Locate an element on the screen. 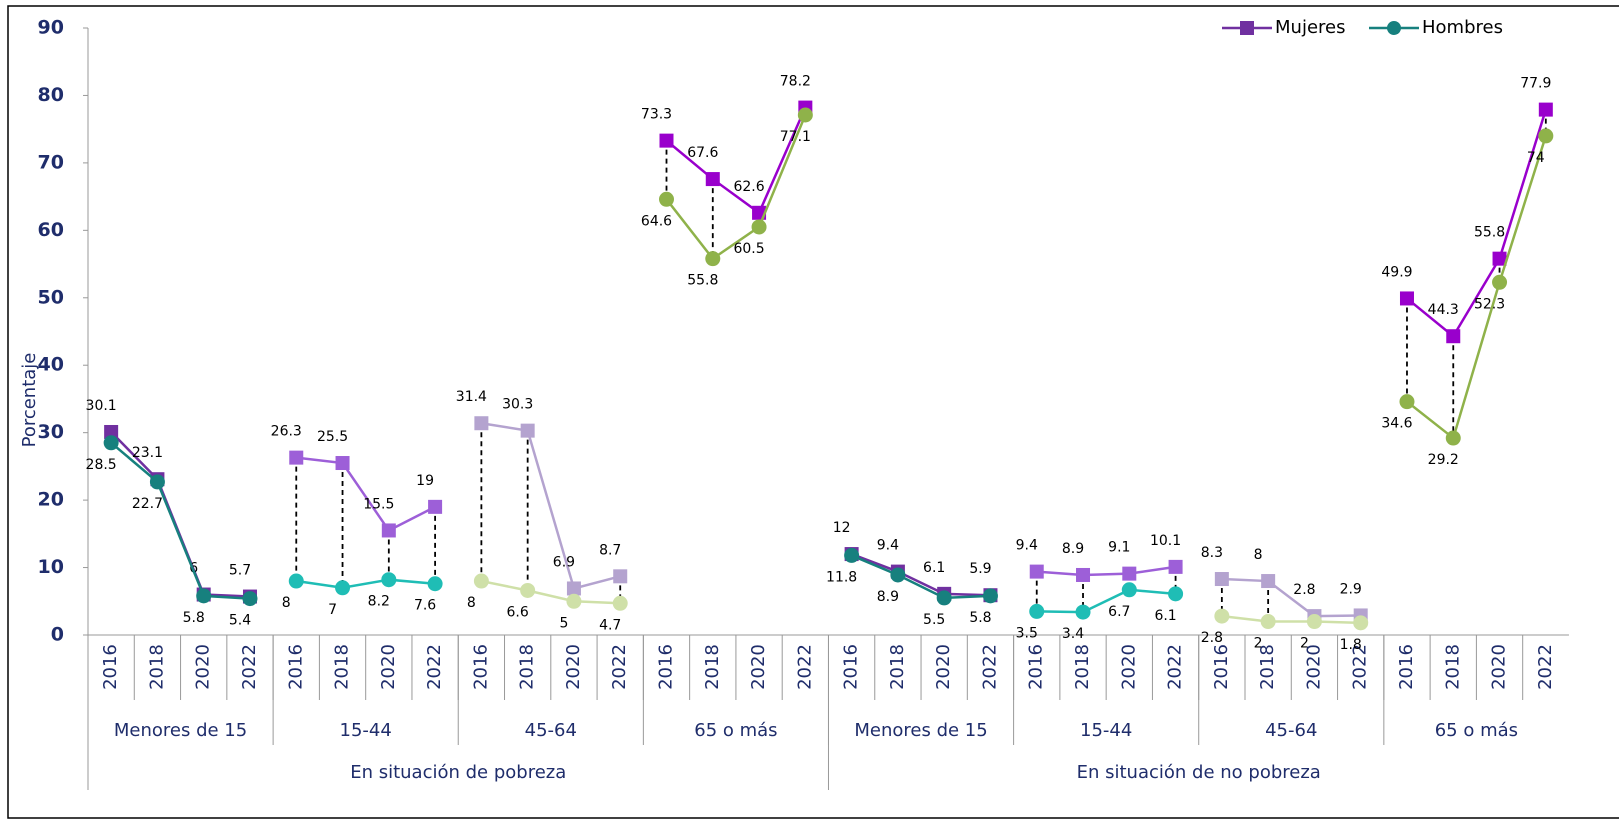  data-label: 5.8 is located at coordinates (980, 618).